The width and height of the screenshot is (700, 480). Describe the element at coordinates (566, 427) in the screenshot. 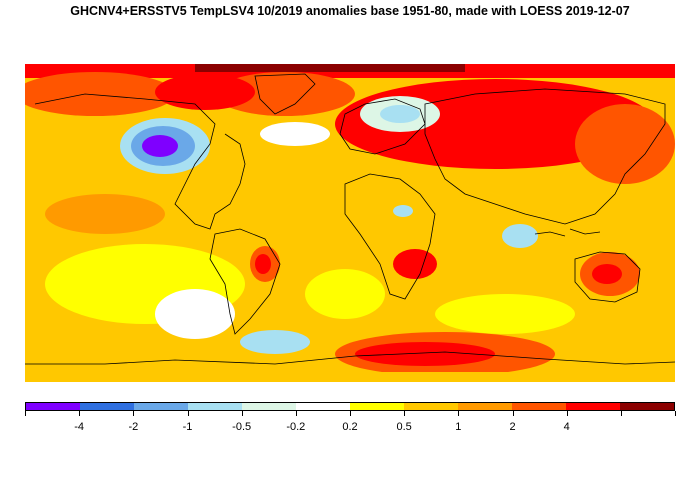

I see `legend-label: 4` at that location.